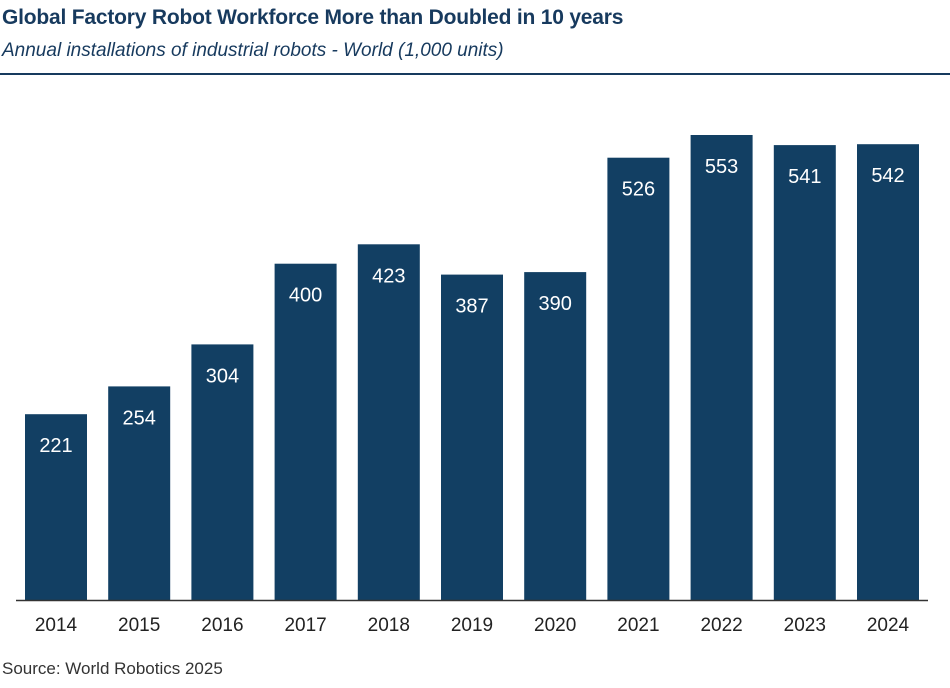 This screenshot has width=950, height=688. What do you see at coordinates (475, 74) in the screenshot?
I see `title-divider` at bounding box center [475, 74].